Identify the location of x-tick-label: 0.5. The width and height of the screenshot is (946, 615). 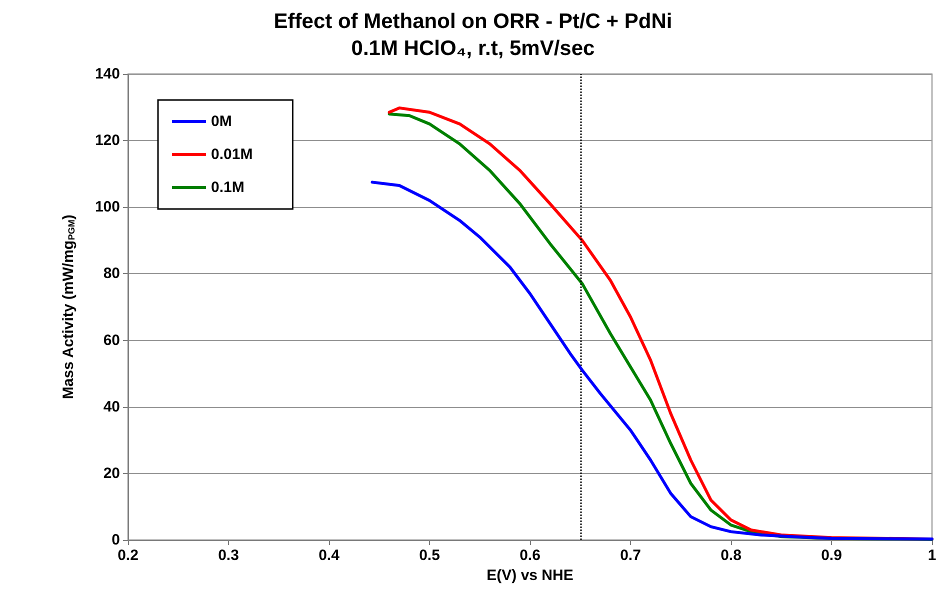
(429, 555).